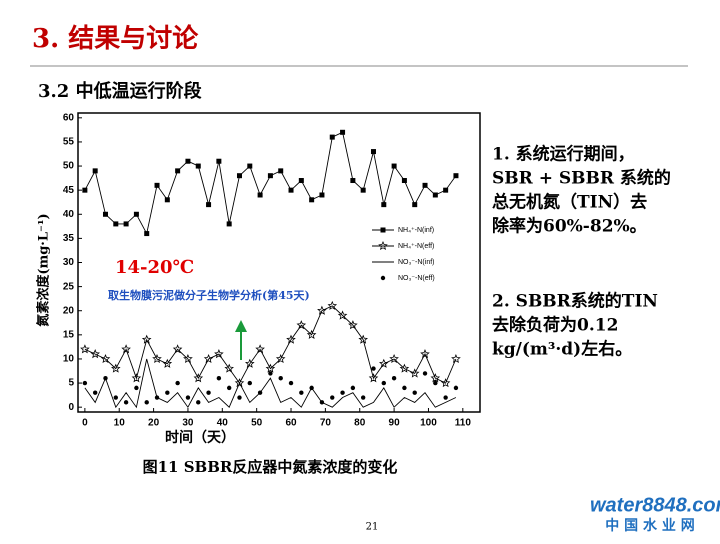 The width and height of the screenshot is (720, 544). Describe the element at coordinates (71, 383) in the screenshot. I see `y-tick-label: 5` at that location.